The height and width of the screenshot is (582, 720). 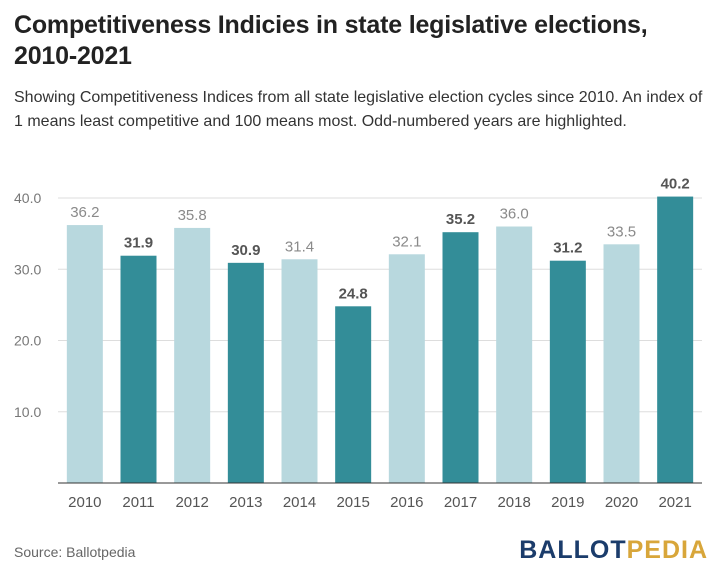 What do you see at coordinates (352, 502) in the screenshot?
I see `x-tick-label: 2015` at bounding box center [352, 502].